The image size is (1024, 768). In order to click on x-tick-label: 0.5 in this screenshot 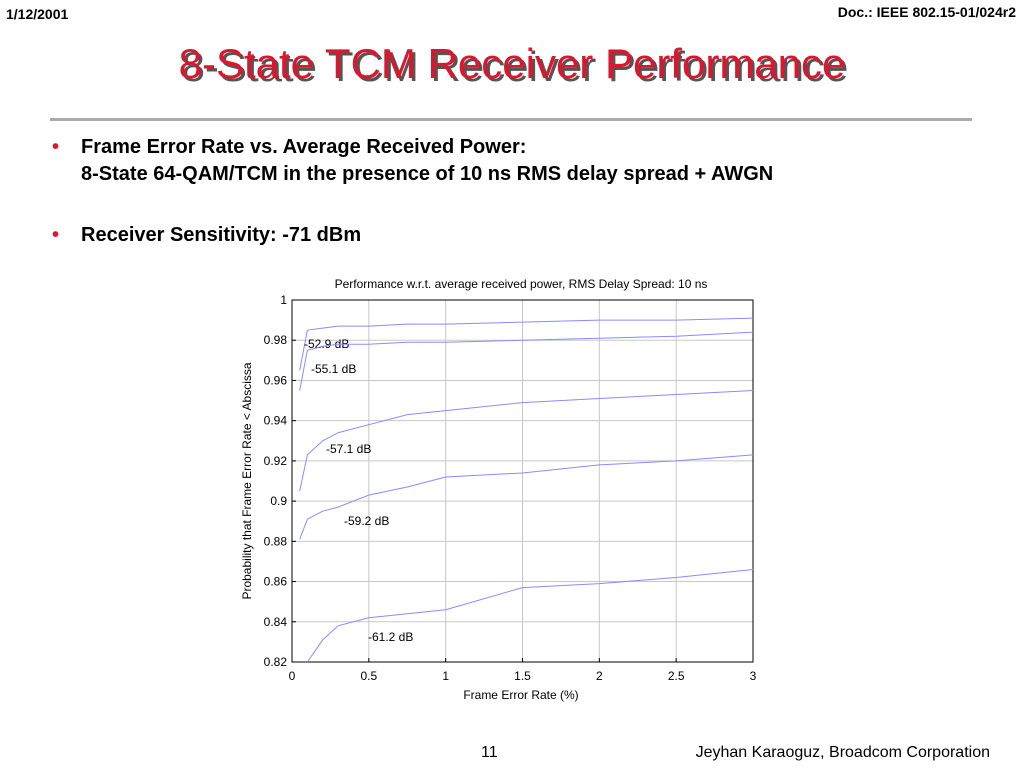, I will do `click(368, 676)`.